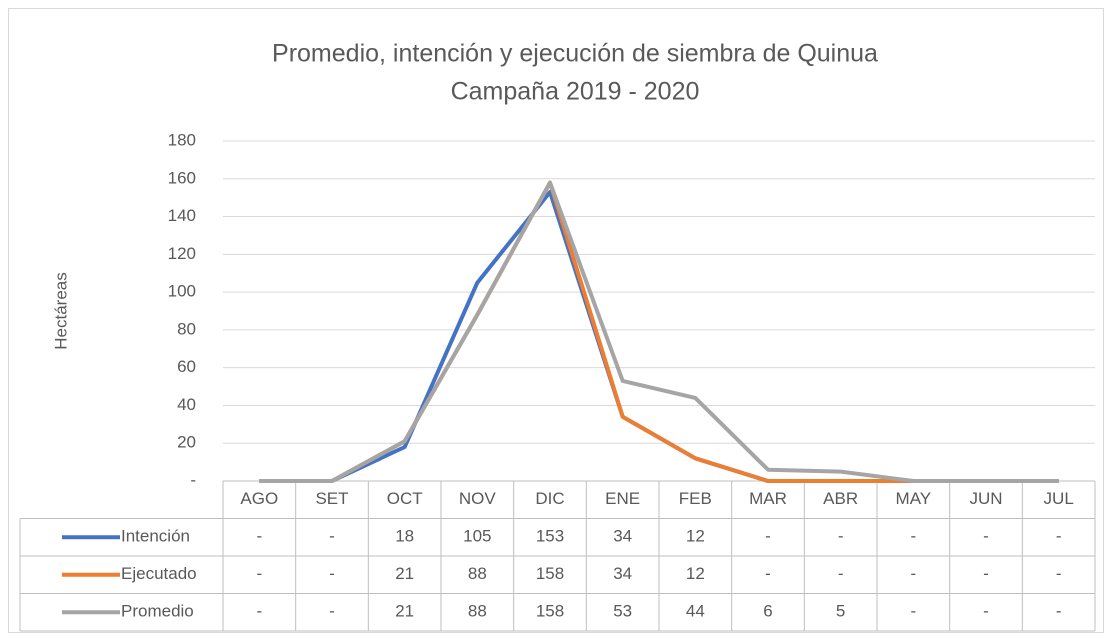 The height and width of the screenshot is (639, 1112). Describe the element at coordinates (155, 536) in the screenshot. I see `legend-label: Intención` at that location.